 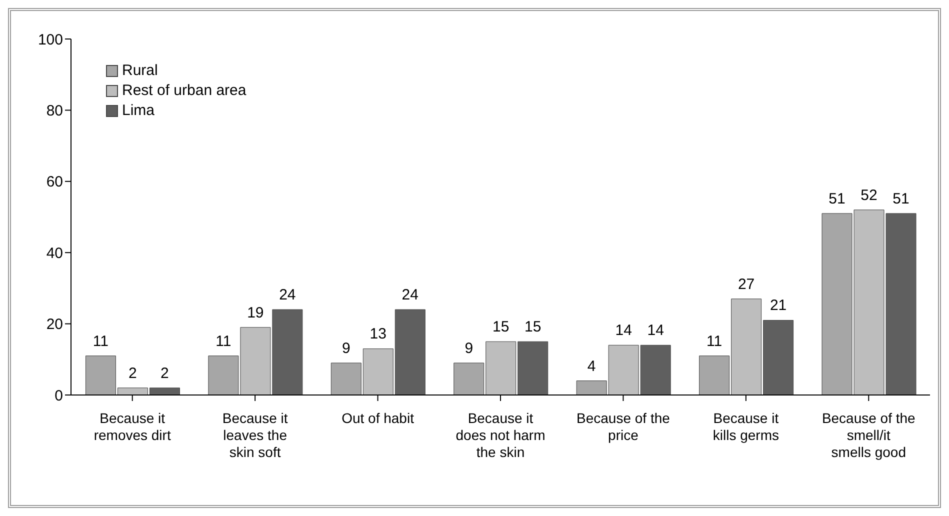 I want to click on x-tick-label: Because it leaves the skin soft, so click(x=255, y=435).